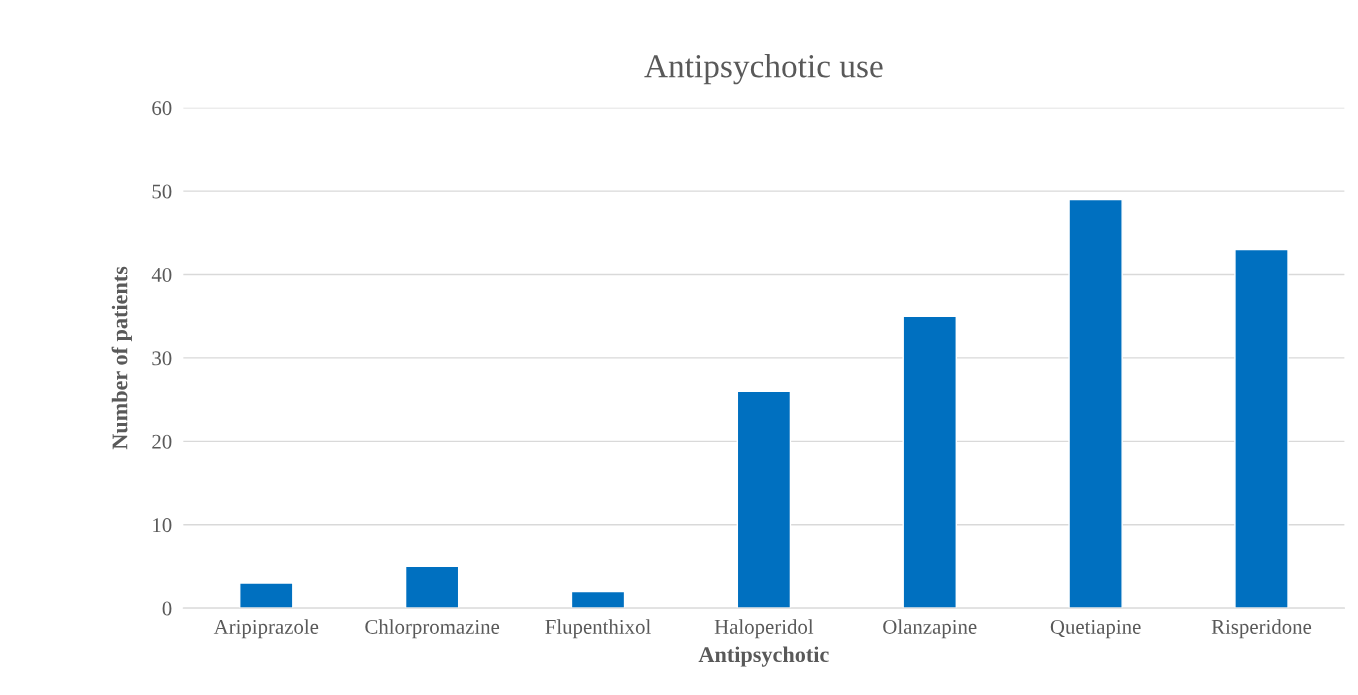  I want to click on y-tick-label: 50, so click(162, 191).